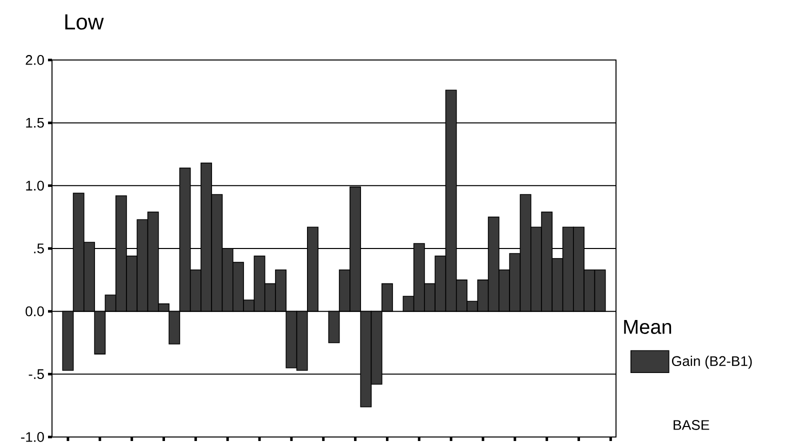  Describe the element at coordinates (35, 60) in the screenshot. I see `y-tick-label: 2.0` at that location.